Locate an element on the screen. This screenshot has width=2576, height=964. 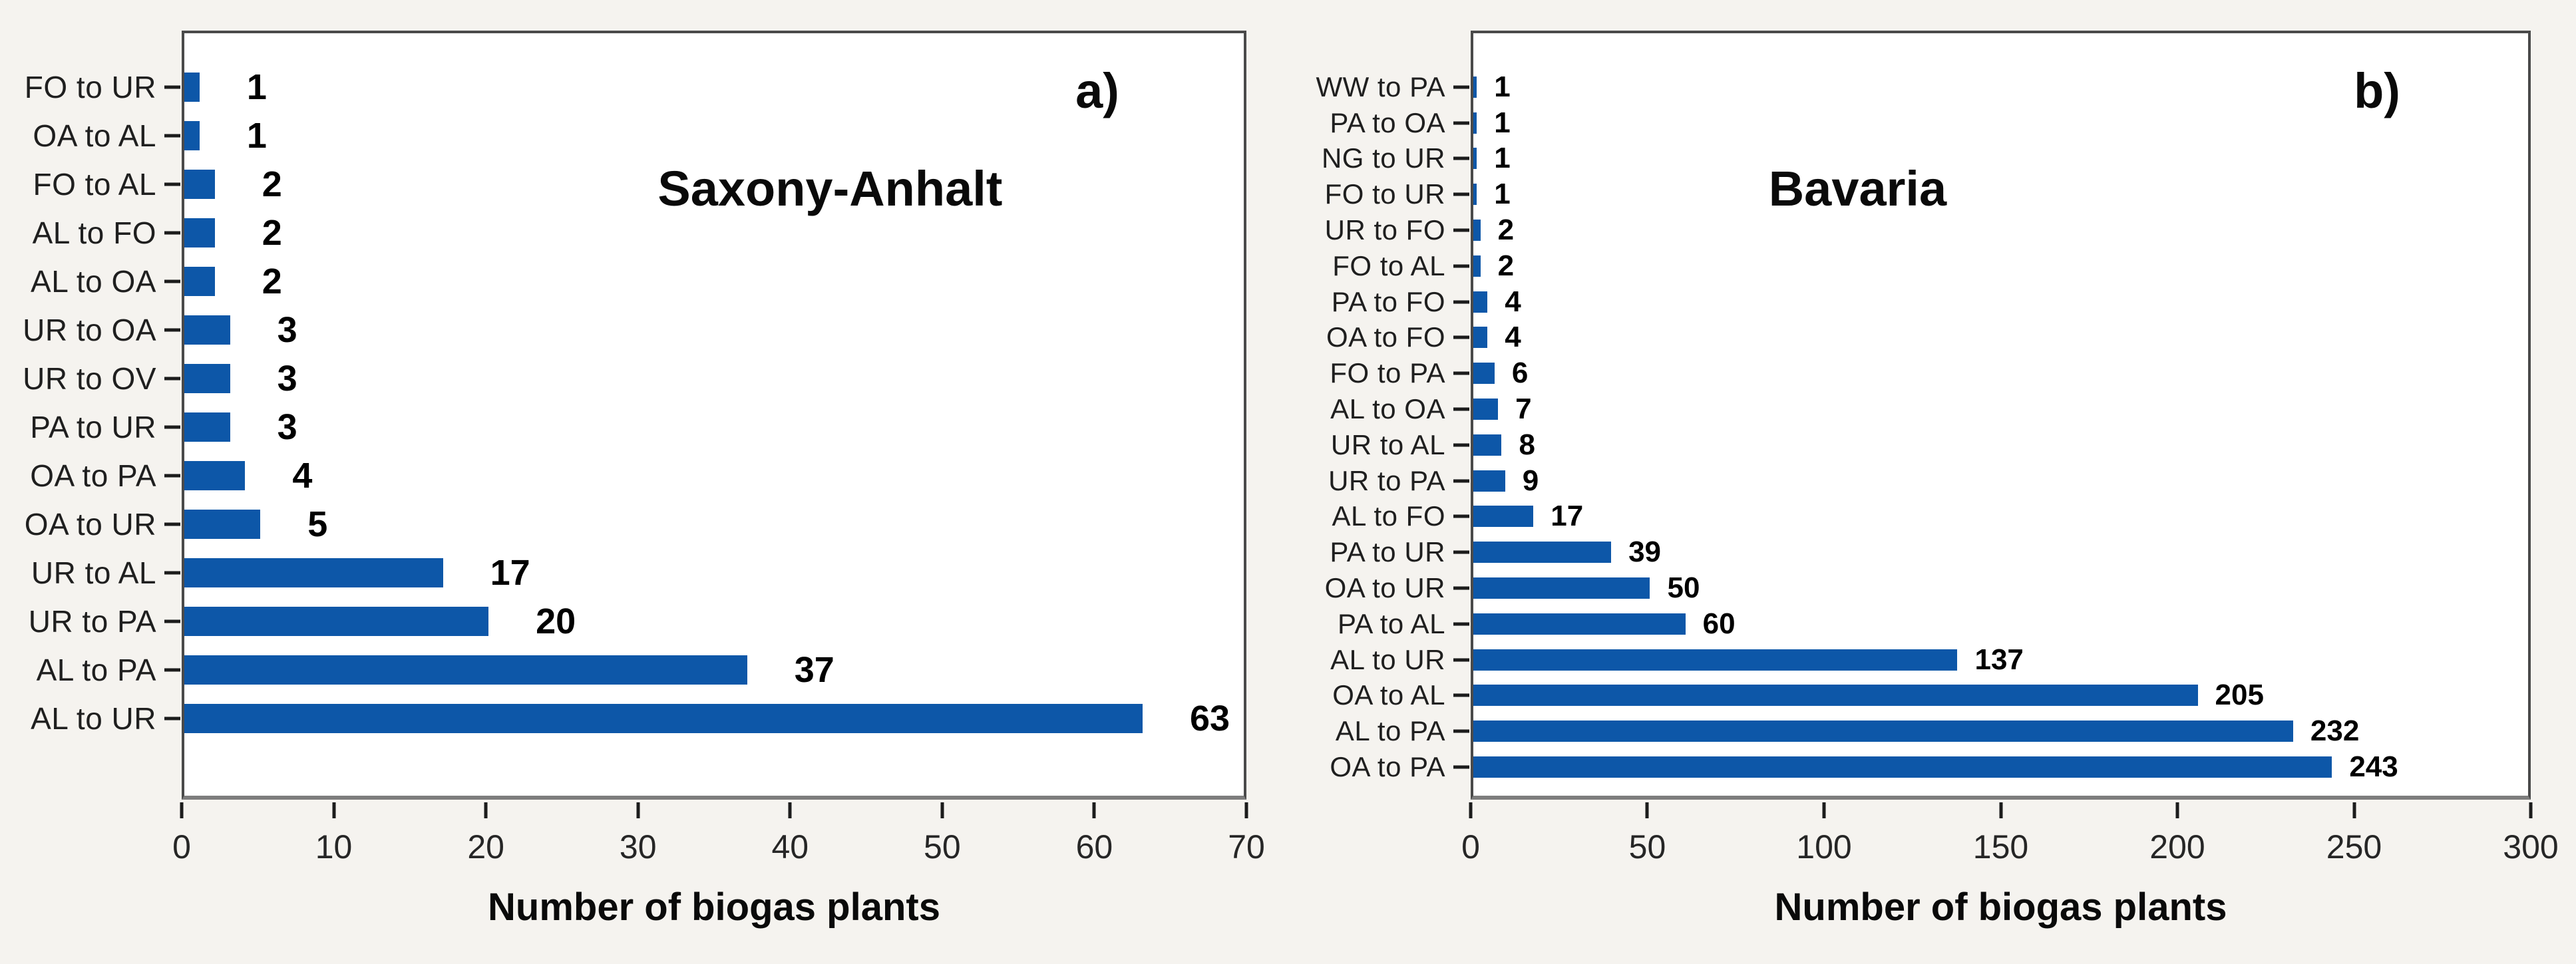
value-label: 7 is located at coordinates (1523, 409).